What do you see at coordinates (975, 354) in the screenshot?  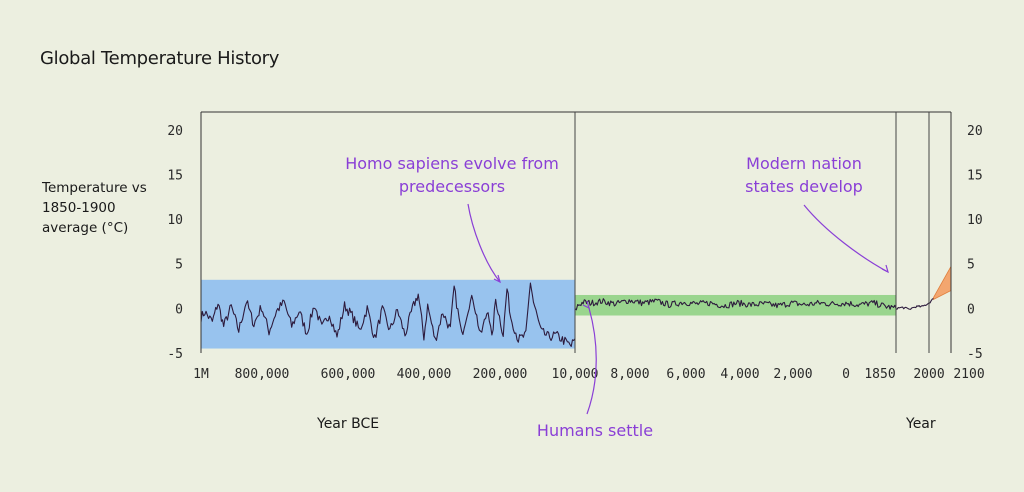 I see `y-tick-label-right: -5` at bounding box center [975, 354].